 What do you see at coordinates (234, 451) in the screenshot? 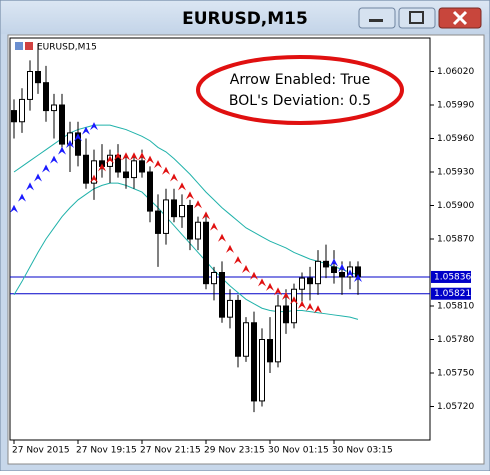
I see `x-tick-label: 29 Nov 23:15` at bounding box center [234, 451].